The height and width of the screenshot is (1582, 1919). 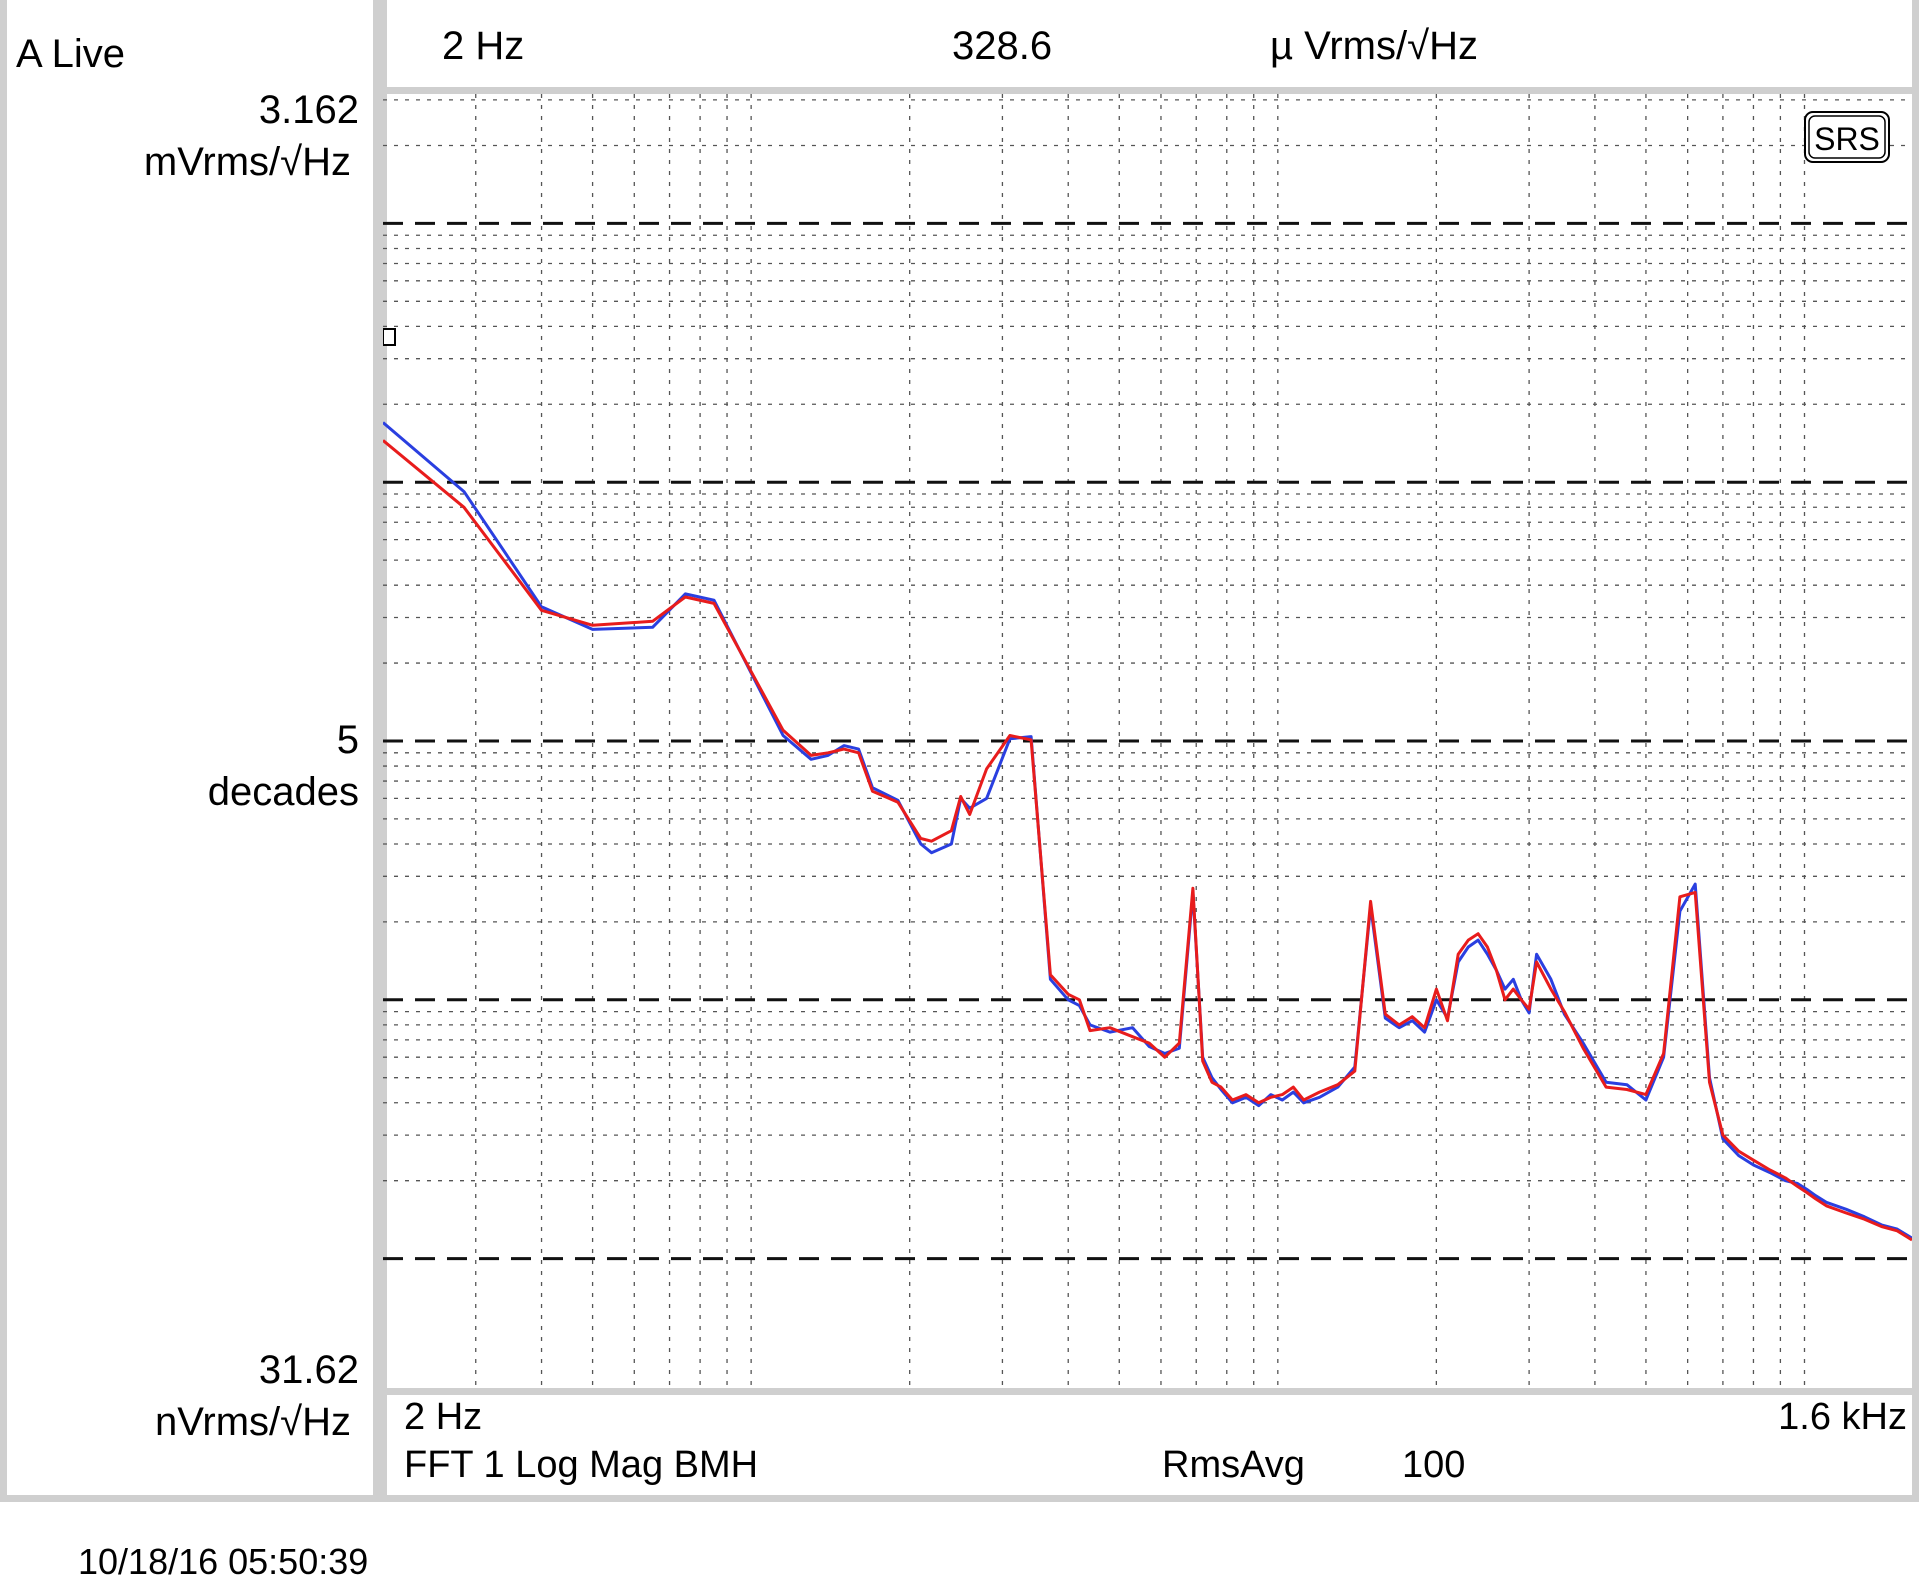 What do you see at coordinates (483, 46) in the screenshot?
I see `marker-frequency: 2 Hz` at bounding box center [483, 46].